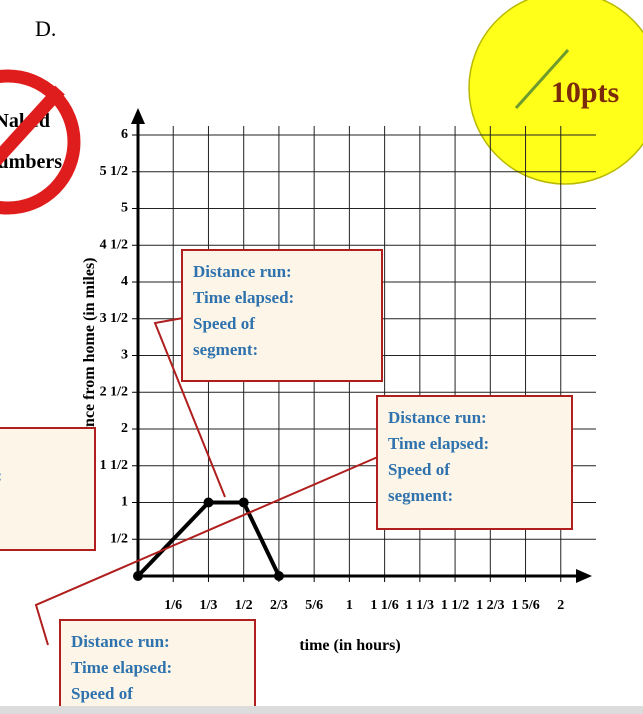 Image resolution: width=643 pixels, height=714 pixels. Describe the element at coordinates (119, 538) in the screenshot. I see `y-tick-label: 1/2` at that location.